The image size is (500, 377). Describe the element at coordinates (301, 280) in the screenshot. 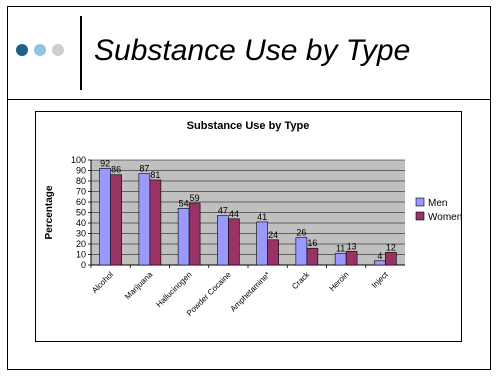

I see `x-tick-label: Crack` at that location.